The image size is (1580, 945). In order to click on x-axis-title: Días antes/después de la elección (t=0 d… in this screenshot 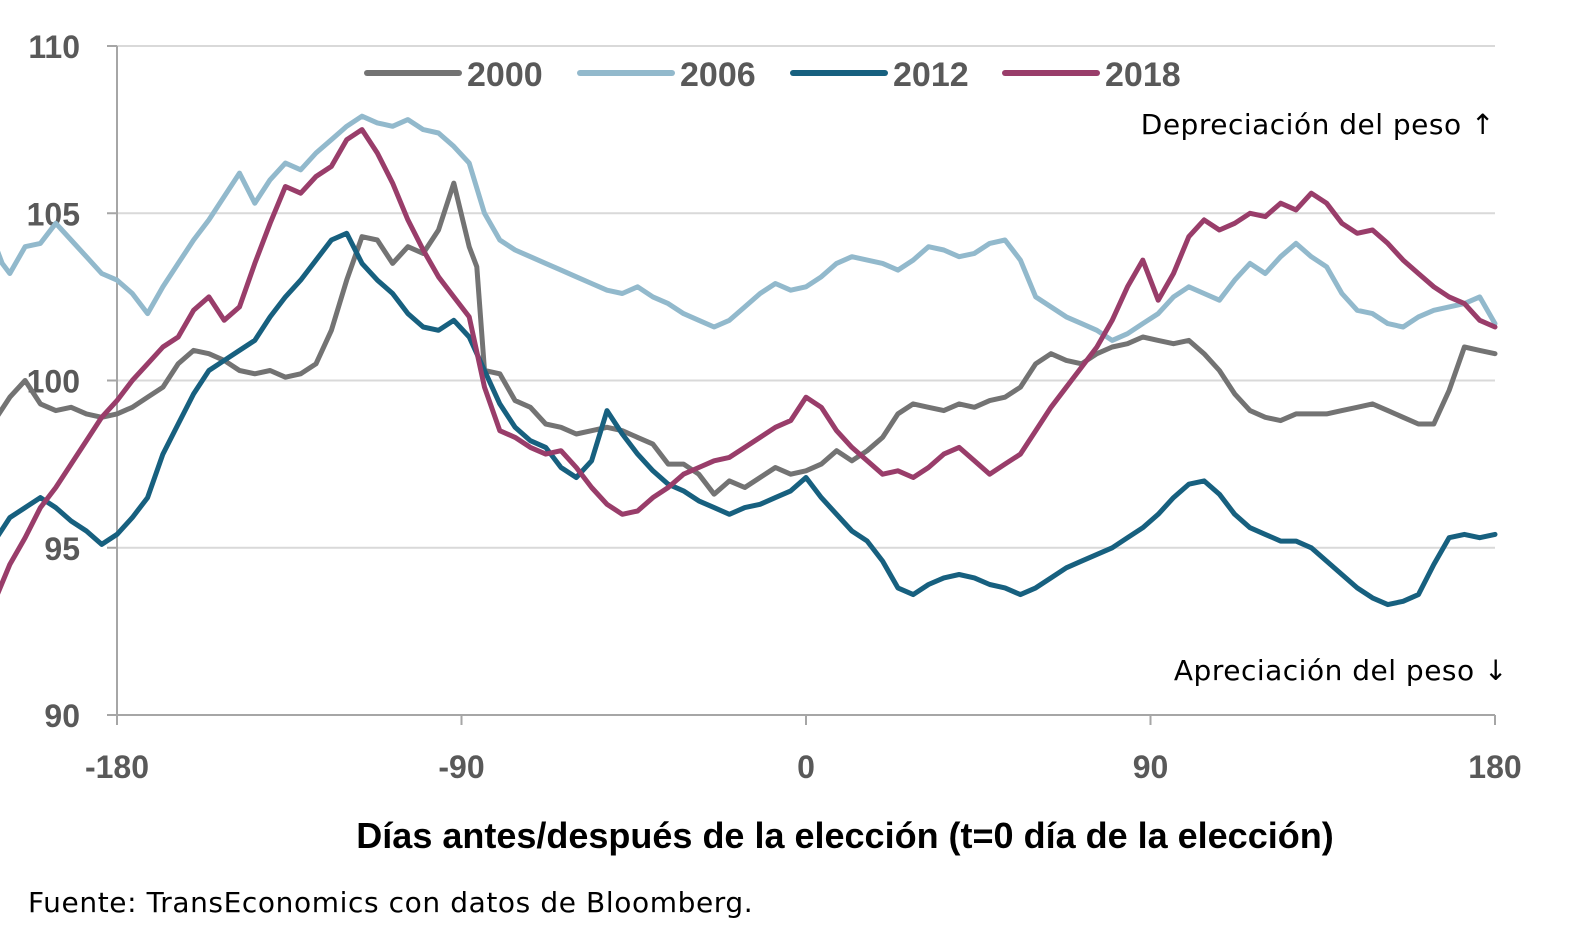, I will do `click(844, 835)`.